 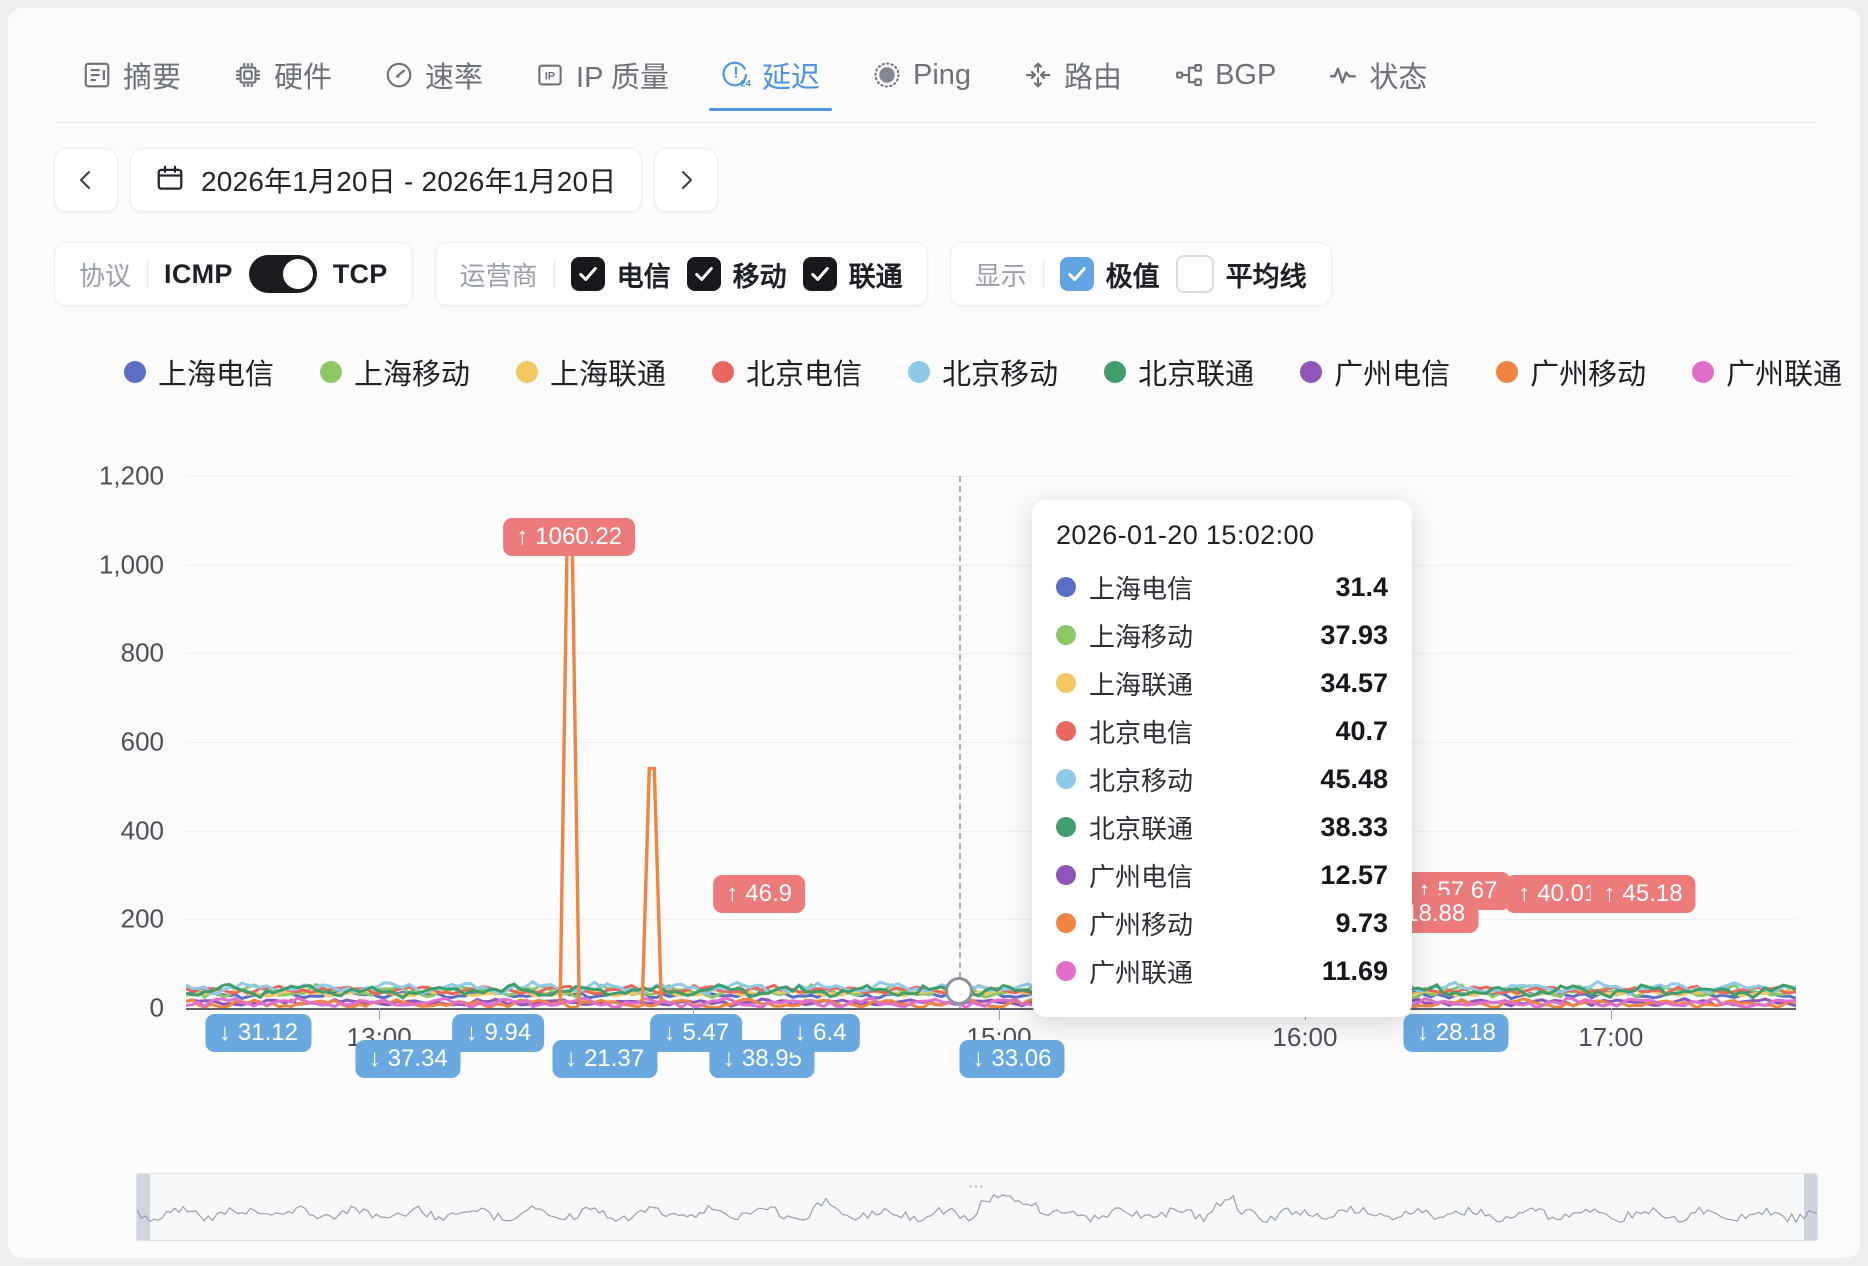 I want to click on operator-checkbox-telecom: 电信, so click(x=620, y=274).